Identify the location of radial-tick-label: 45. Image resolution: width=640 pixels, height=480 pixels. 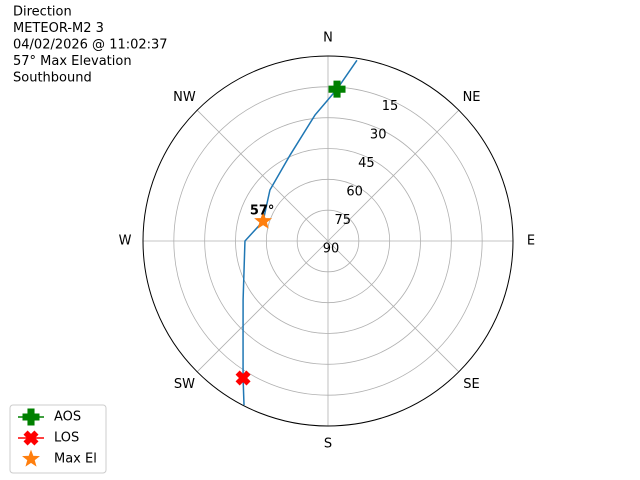
(366, 163).